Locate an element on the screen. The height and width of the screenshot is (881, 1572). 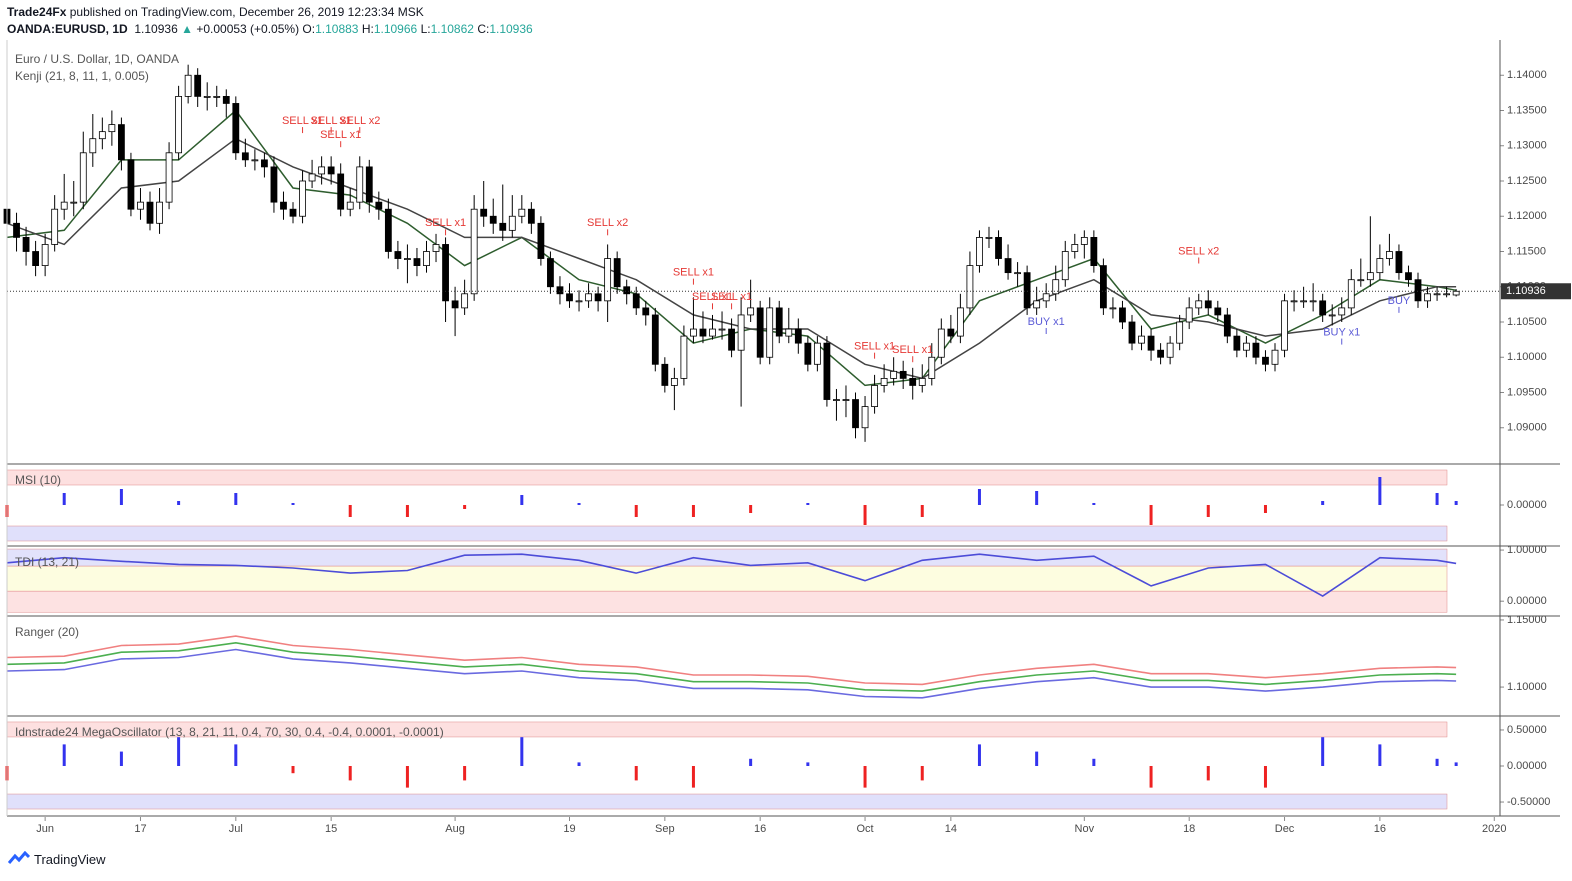
y-tick-label: 1.13000 is located at coordinates (1527, 146).